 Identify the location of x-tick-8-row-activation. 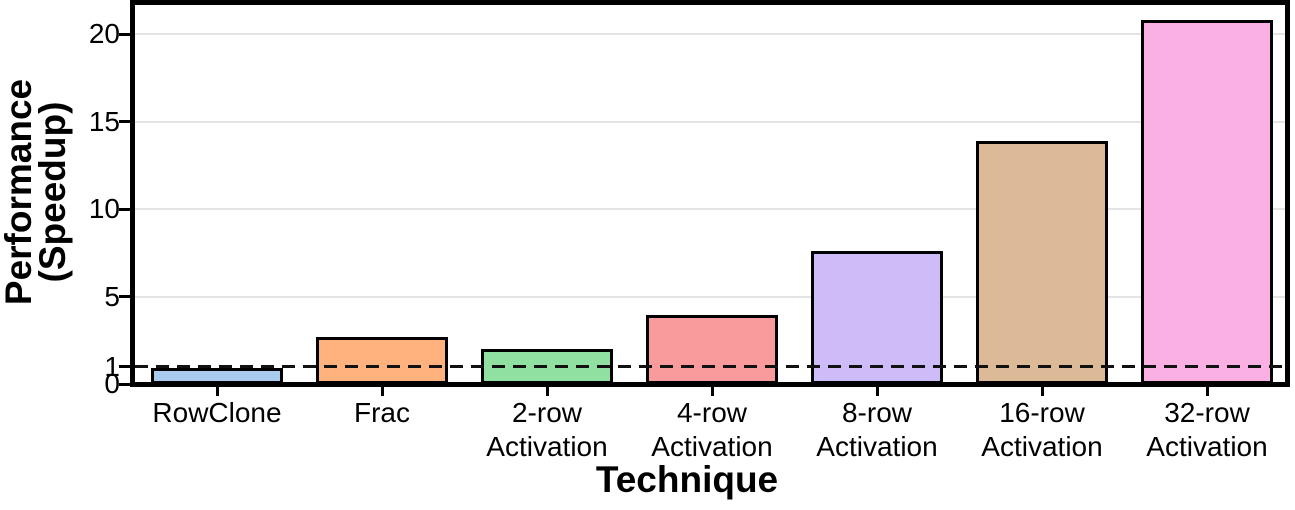
(877, 391).